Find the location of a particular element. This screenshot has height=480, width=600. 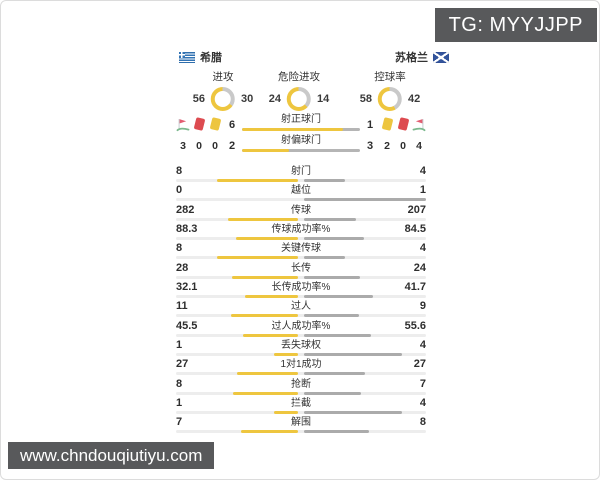

stat-home-value: 8 is located at coordinates (179, 383).